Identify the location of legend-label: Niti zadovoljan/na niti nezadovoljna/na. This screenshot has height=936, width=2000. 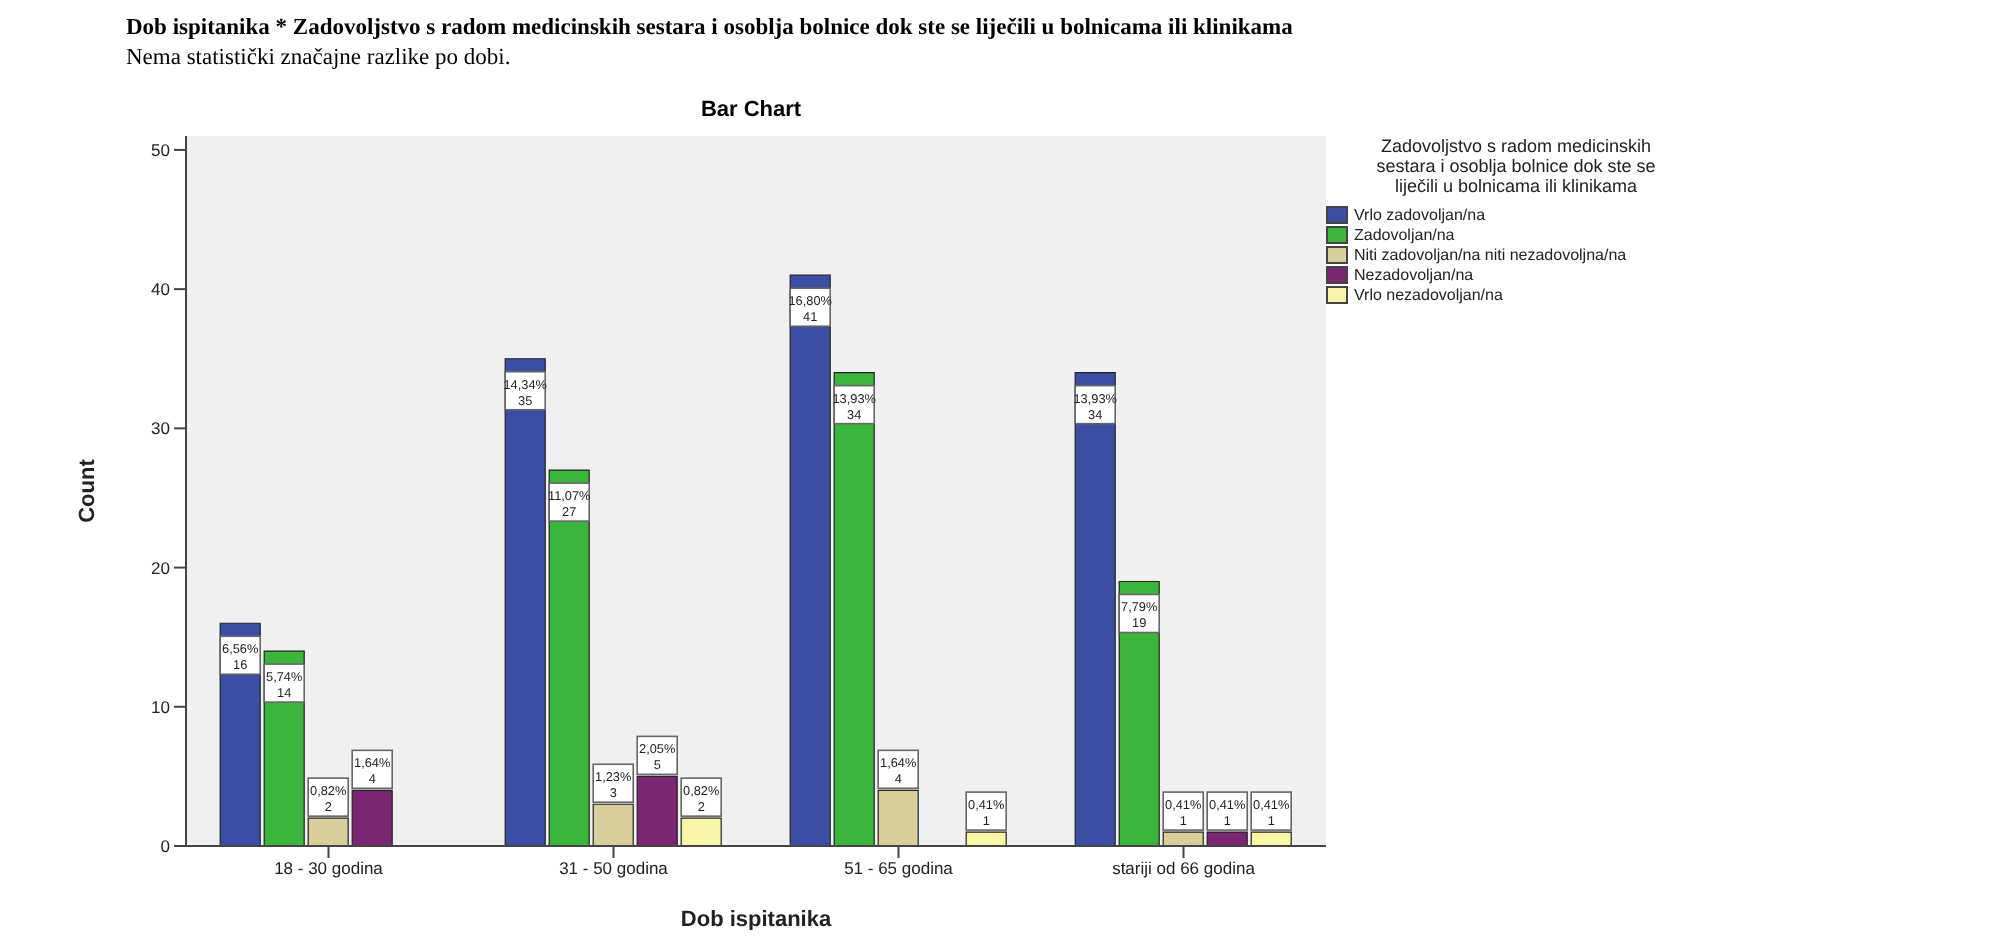
(1490, 254).